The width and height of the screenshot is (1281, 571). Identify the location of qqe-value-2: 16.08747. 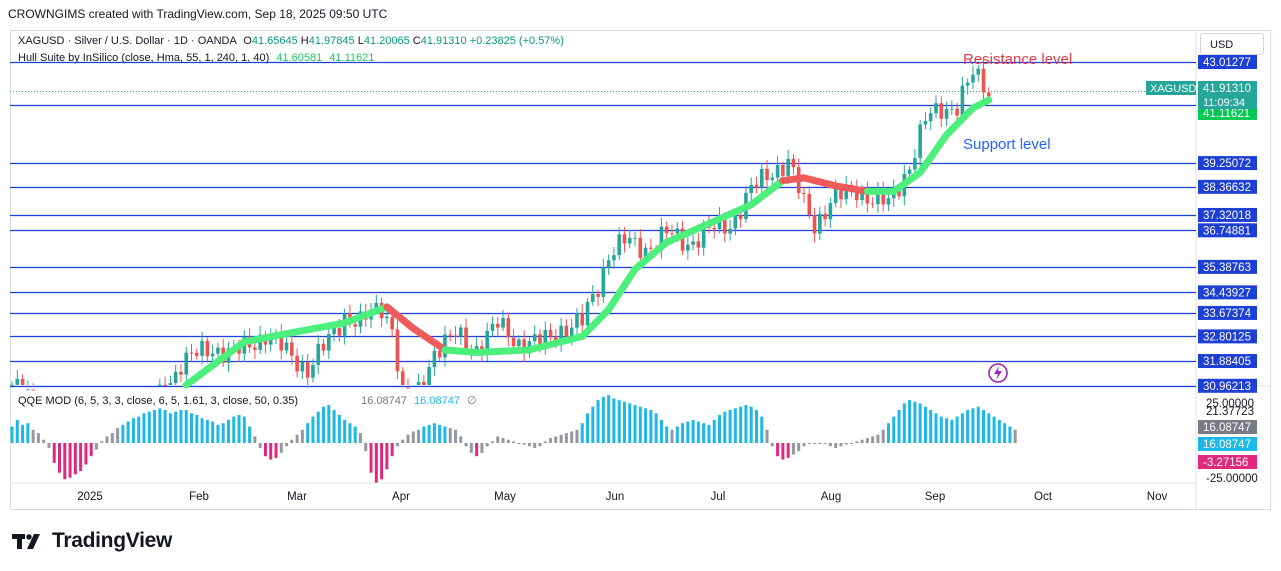
(437, 401).